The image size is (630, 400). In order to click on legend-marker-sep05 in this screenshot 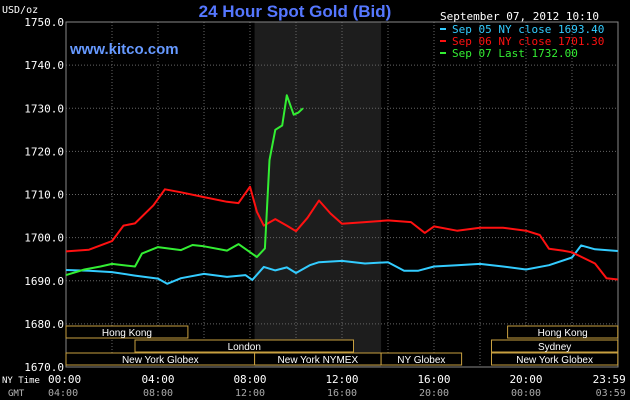, I will do `click(443, 29)`.